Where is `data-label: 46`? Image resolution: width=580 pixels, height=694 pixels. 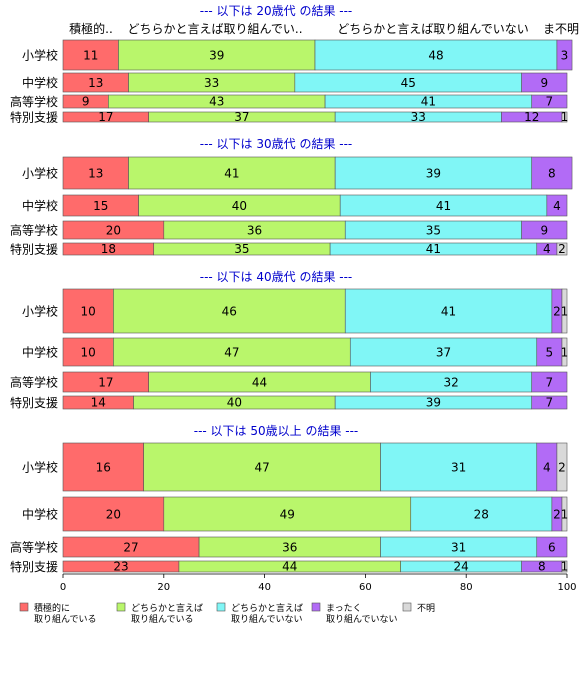
data-label: 46 is located at coordinates (229, 312).